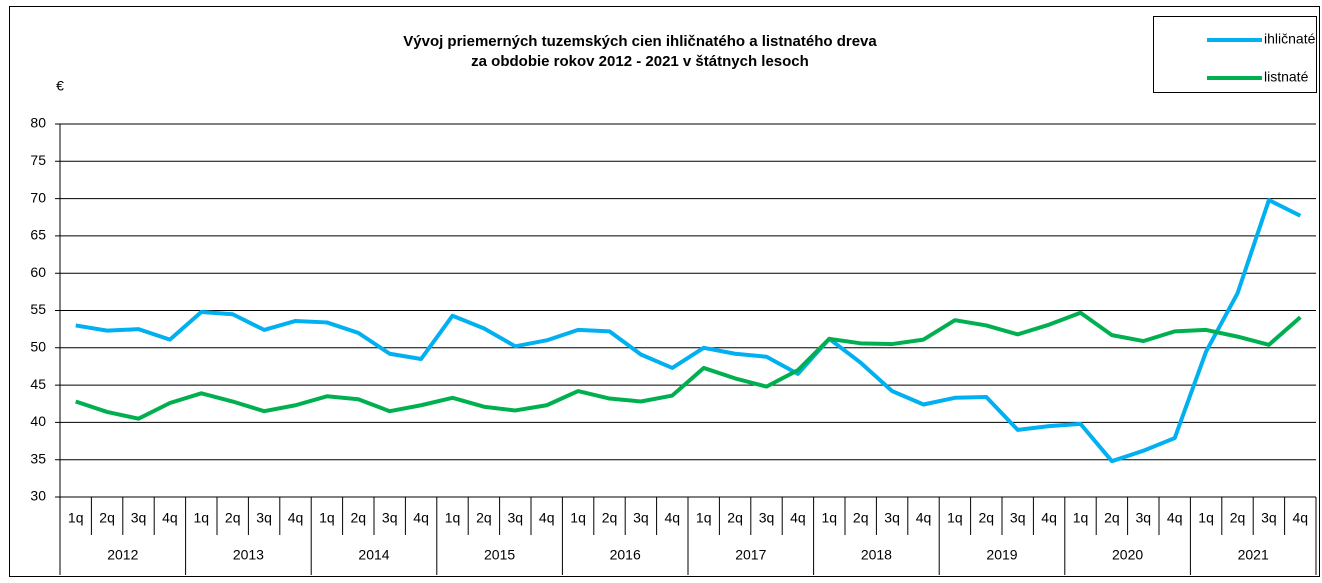 Image resolution: width=1322 pixels, height=583 pixels. What do you see at coordinates (122, 555) in the screenshot?
I see `x-group-label: 2012` at bounding box center [122, 555].